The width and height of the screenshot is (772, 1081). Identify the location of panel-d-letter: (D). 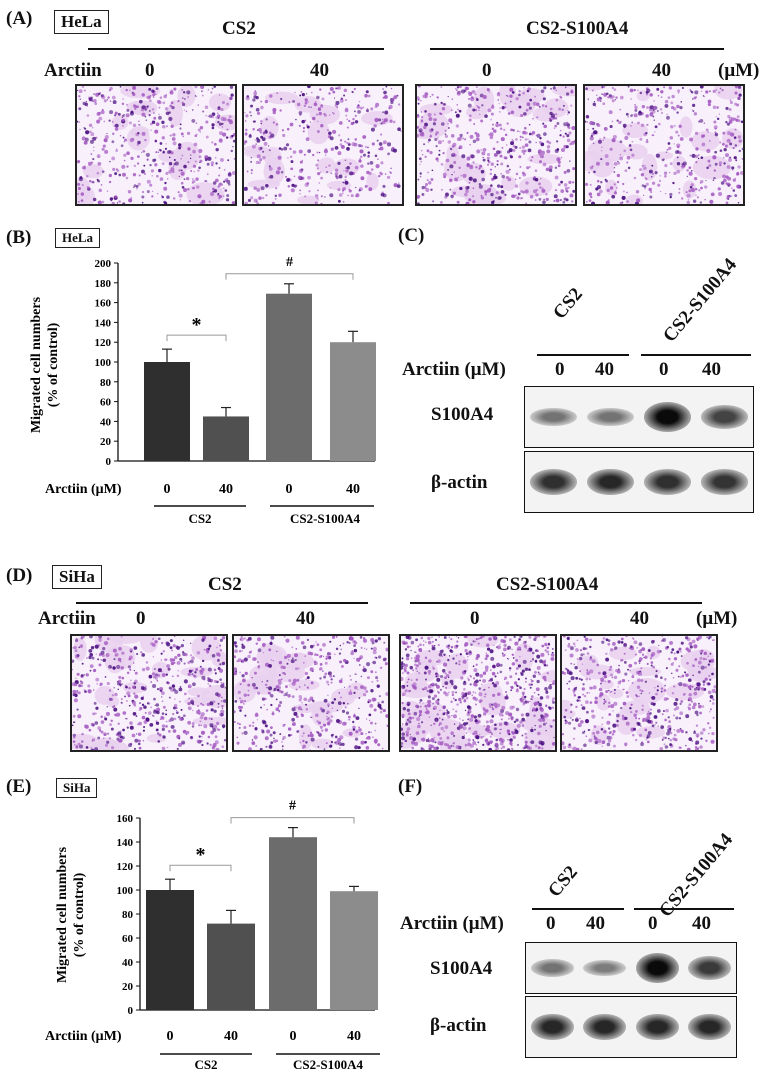
(19, 575).